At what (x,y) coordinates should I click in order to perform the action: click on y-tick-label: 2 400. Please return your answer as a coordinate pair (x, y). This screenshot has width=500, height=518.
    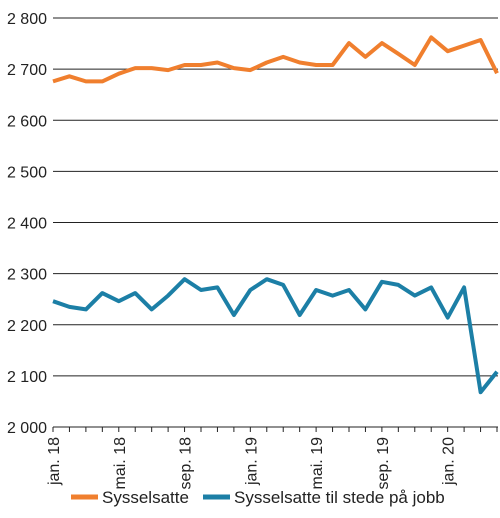
    Looking at the image, I should click on (27, 224).